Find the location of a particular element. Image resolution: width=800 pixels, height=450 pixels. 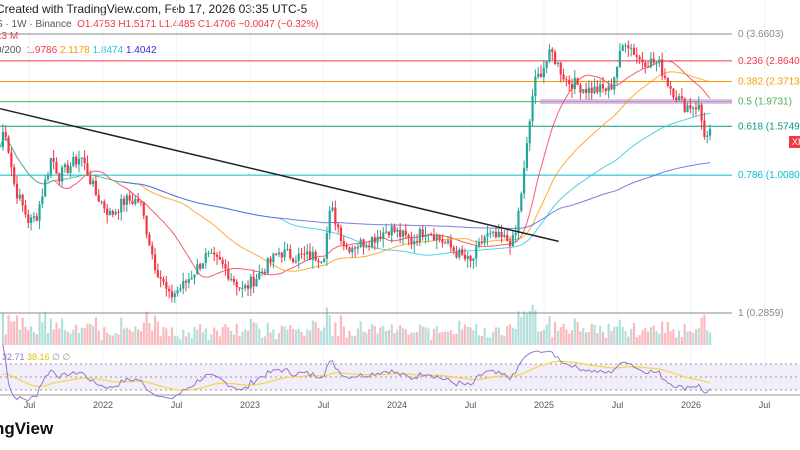

rsi-extra-1: ∅ is located at coordinates (56, 357).